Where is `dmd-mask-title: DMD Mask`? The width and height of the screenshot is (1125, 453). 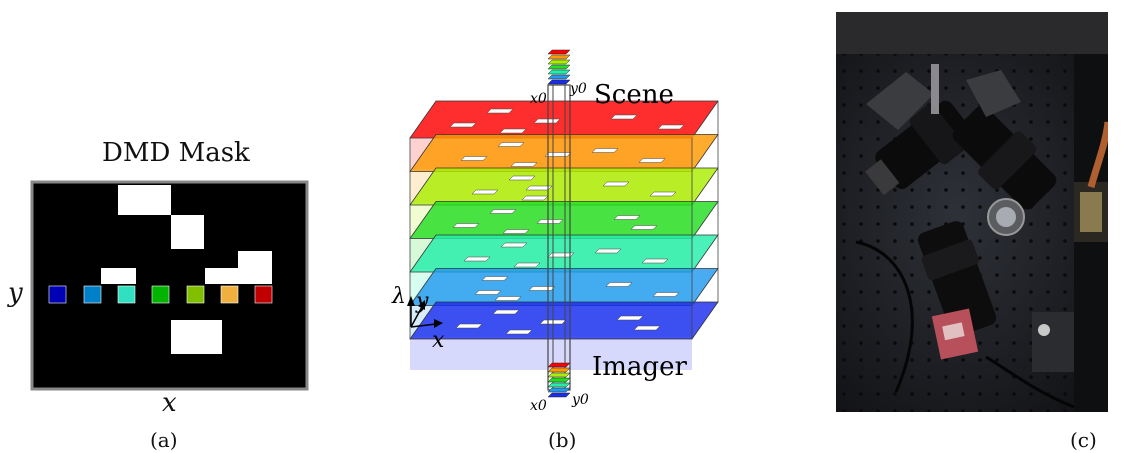 dmd-mask-title: DMD Mask is located at coordinates (176, 153).